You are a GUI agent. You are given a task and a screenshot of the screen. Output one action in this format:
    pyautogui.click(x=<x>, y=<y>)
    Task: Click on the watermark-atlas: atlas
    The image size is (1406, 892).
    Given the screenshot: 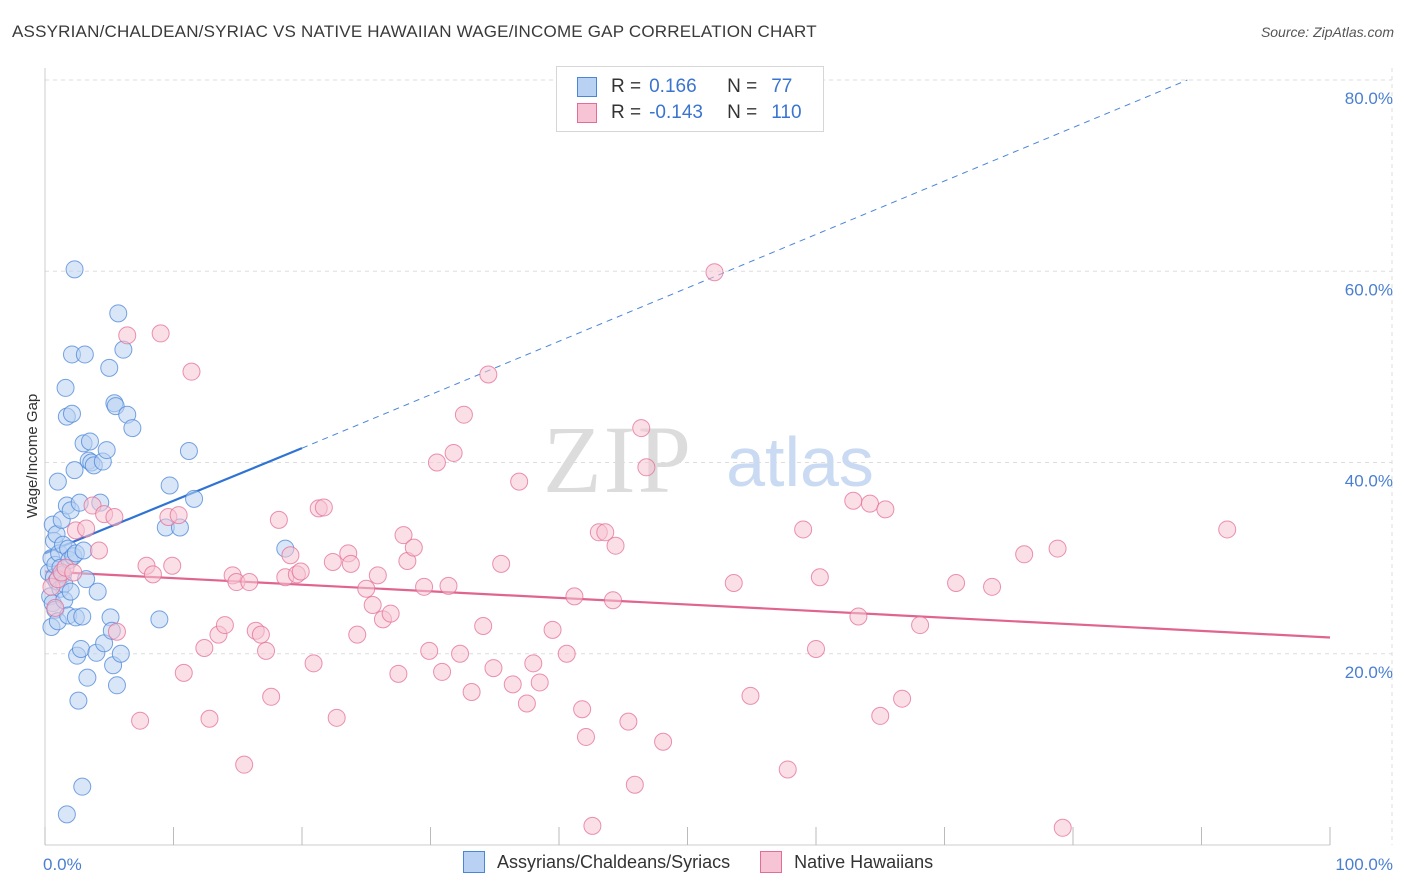 What is the action you would take?
    pyautogui.click(x=800, y=462)
    